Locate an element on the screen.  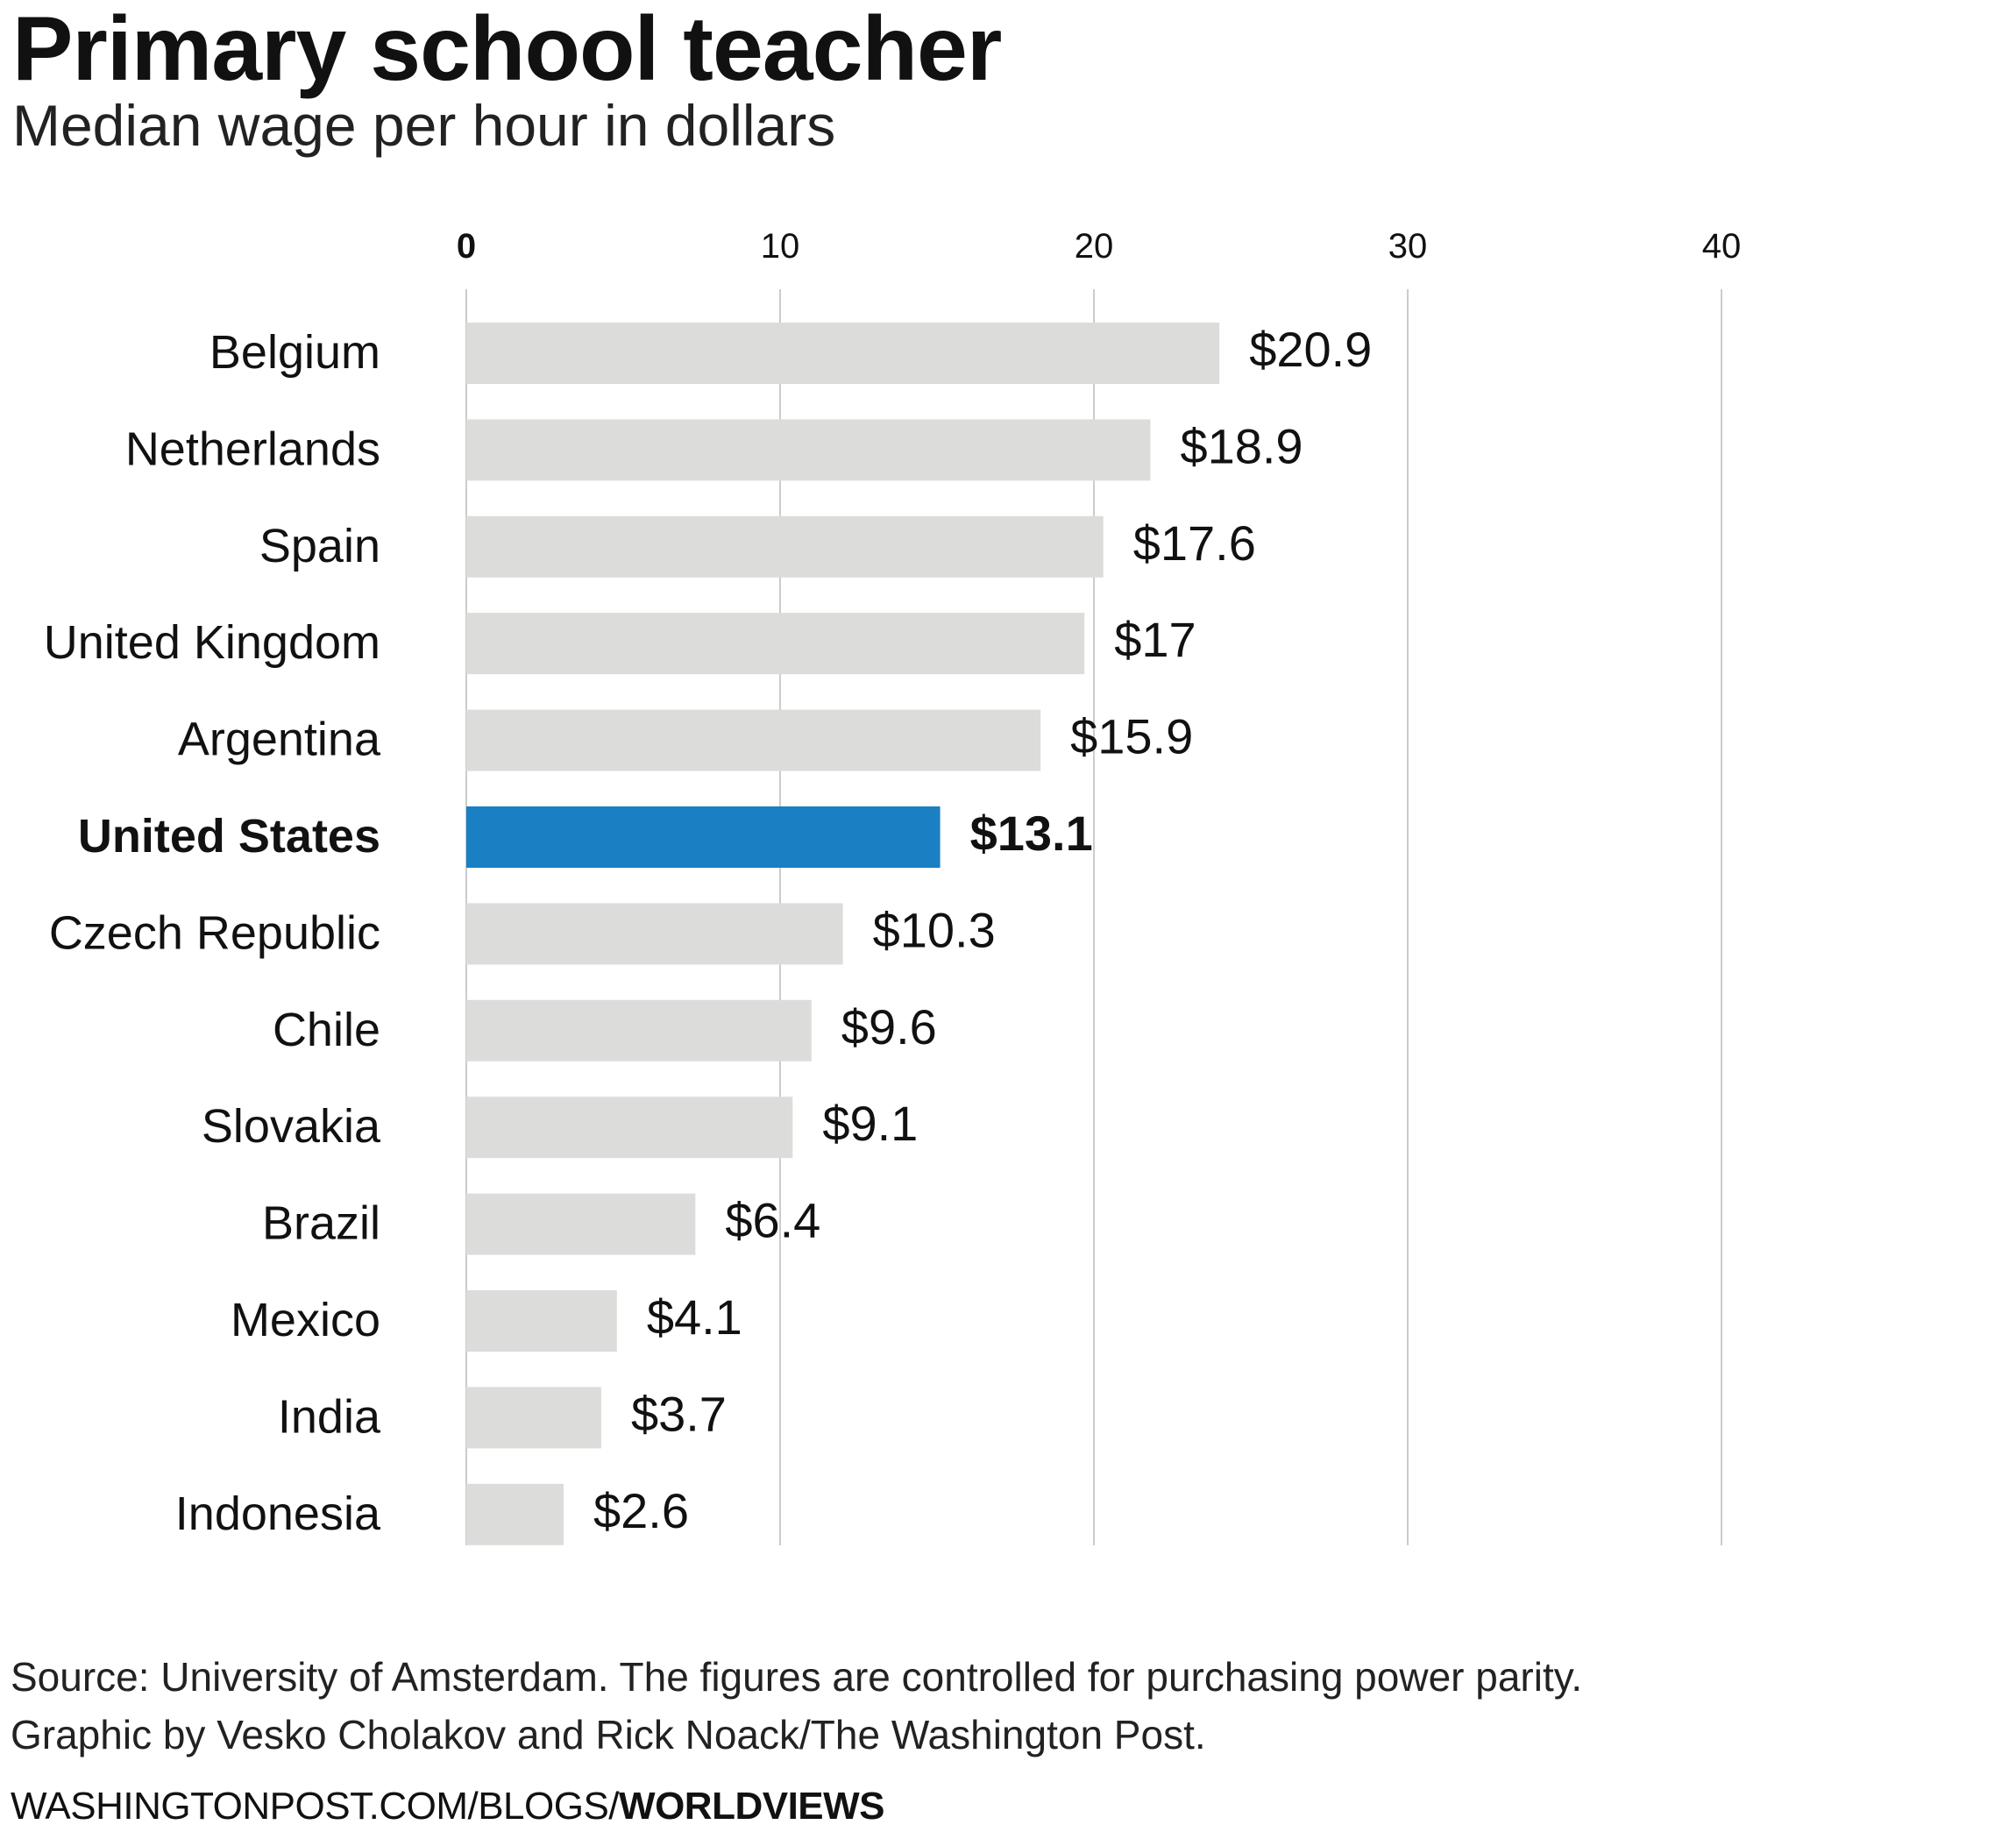
category-label: Brazil is located at coordinates (321, 1224).